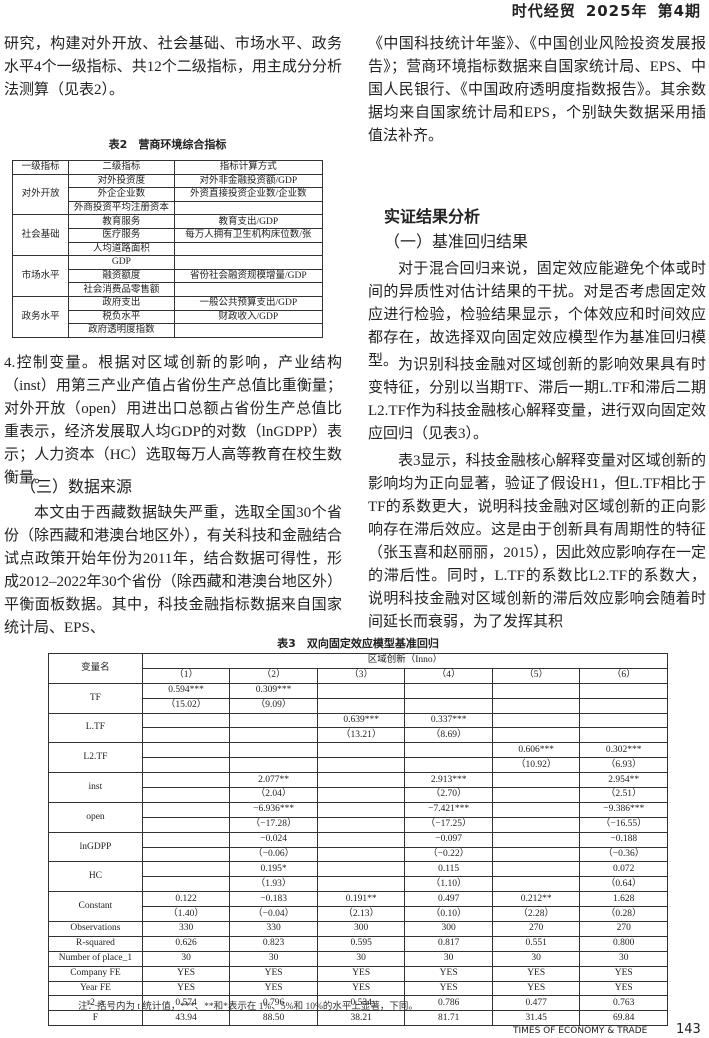 The image size is (709, 1038). Describe the element at coordinates (623, 795) in the screenshot. I see `t-stat-cell: （2.51）` at that location.